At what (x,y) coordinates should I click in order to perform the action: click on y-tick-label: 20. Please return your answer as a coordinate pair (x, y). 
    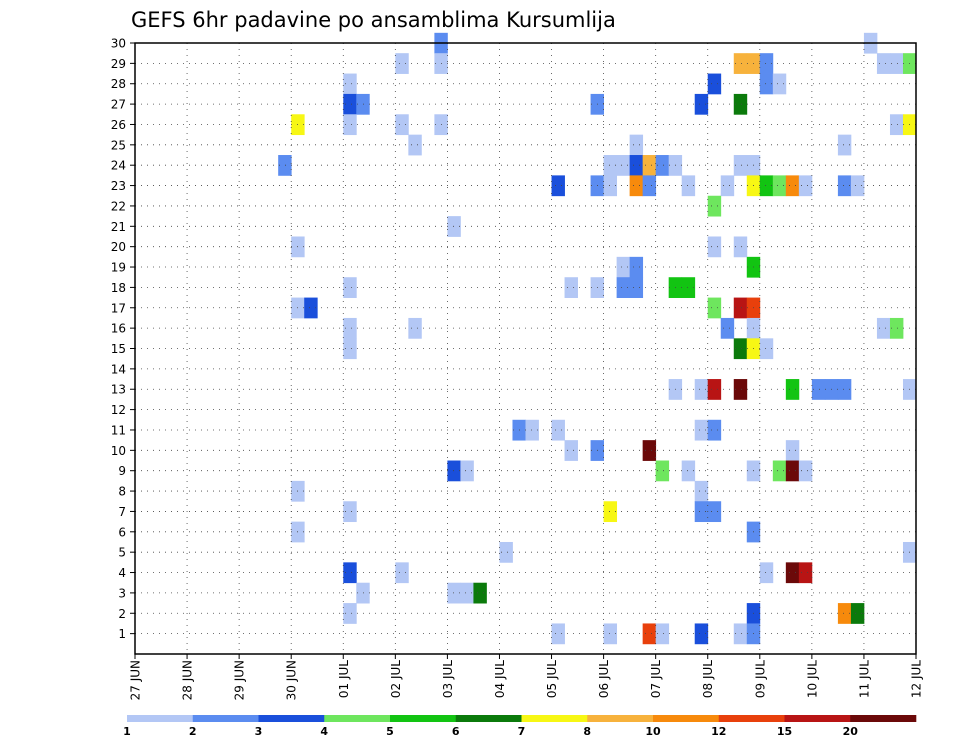
    Looking at the image, I should click on (118, 247).